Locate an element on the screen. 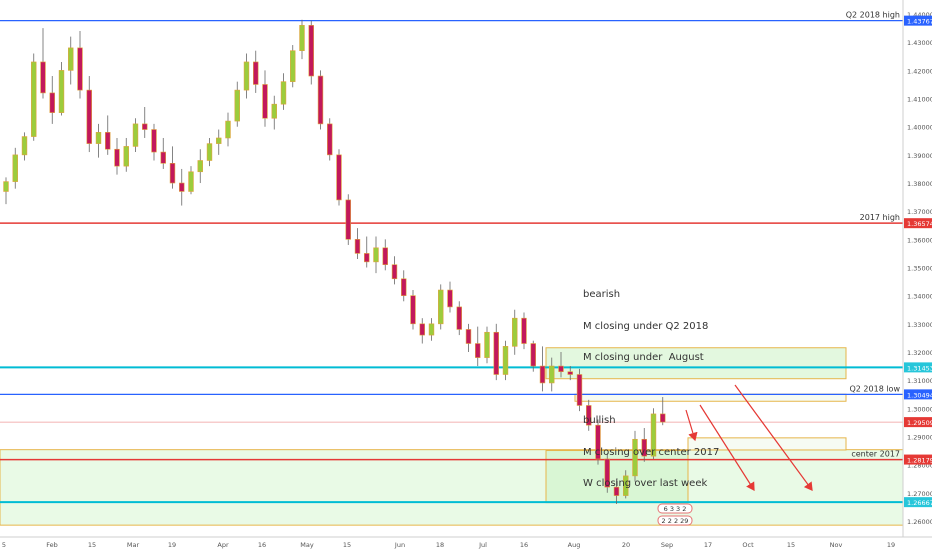  q2-low-price-tag-bg is located at coordinates (918, 394).